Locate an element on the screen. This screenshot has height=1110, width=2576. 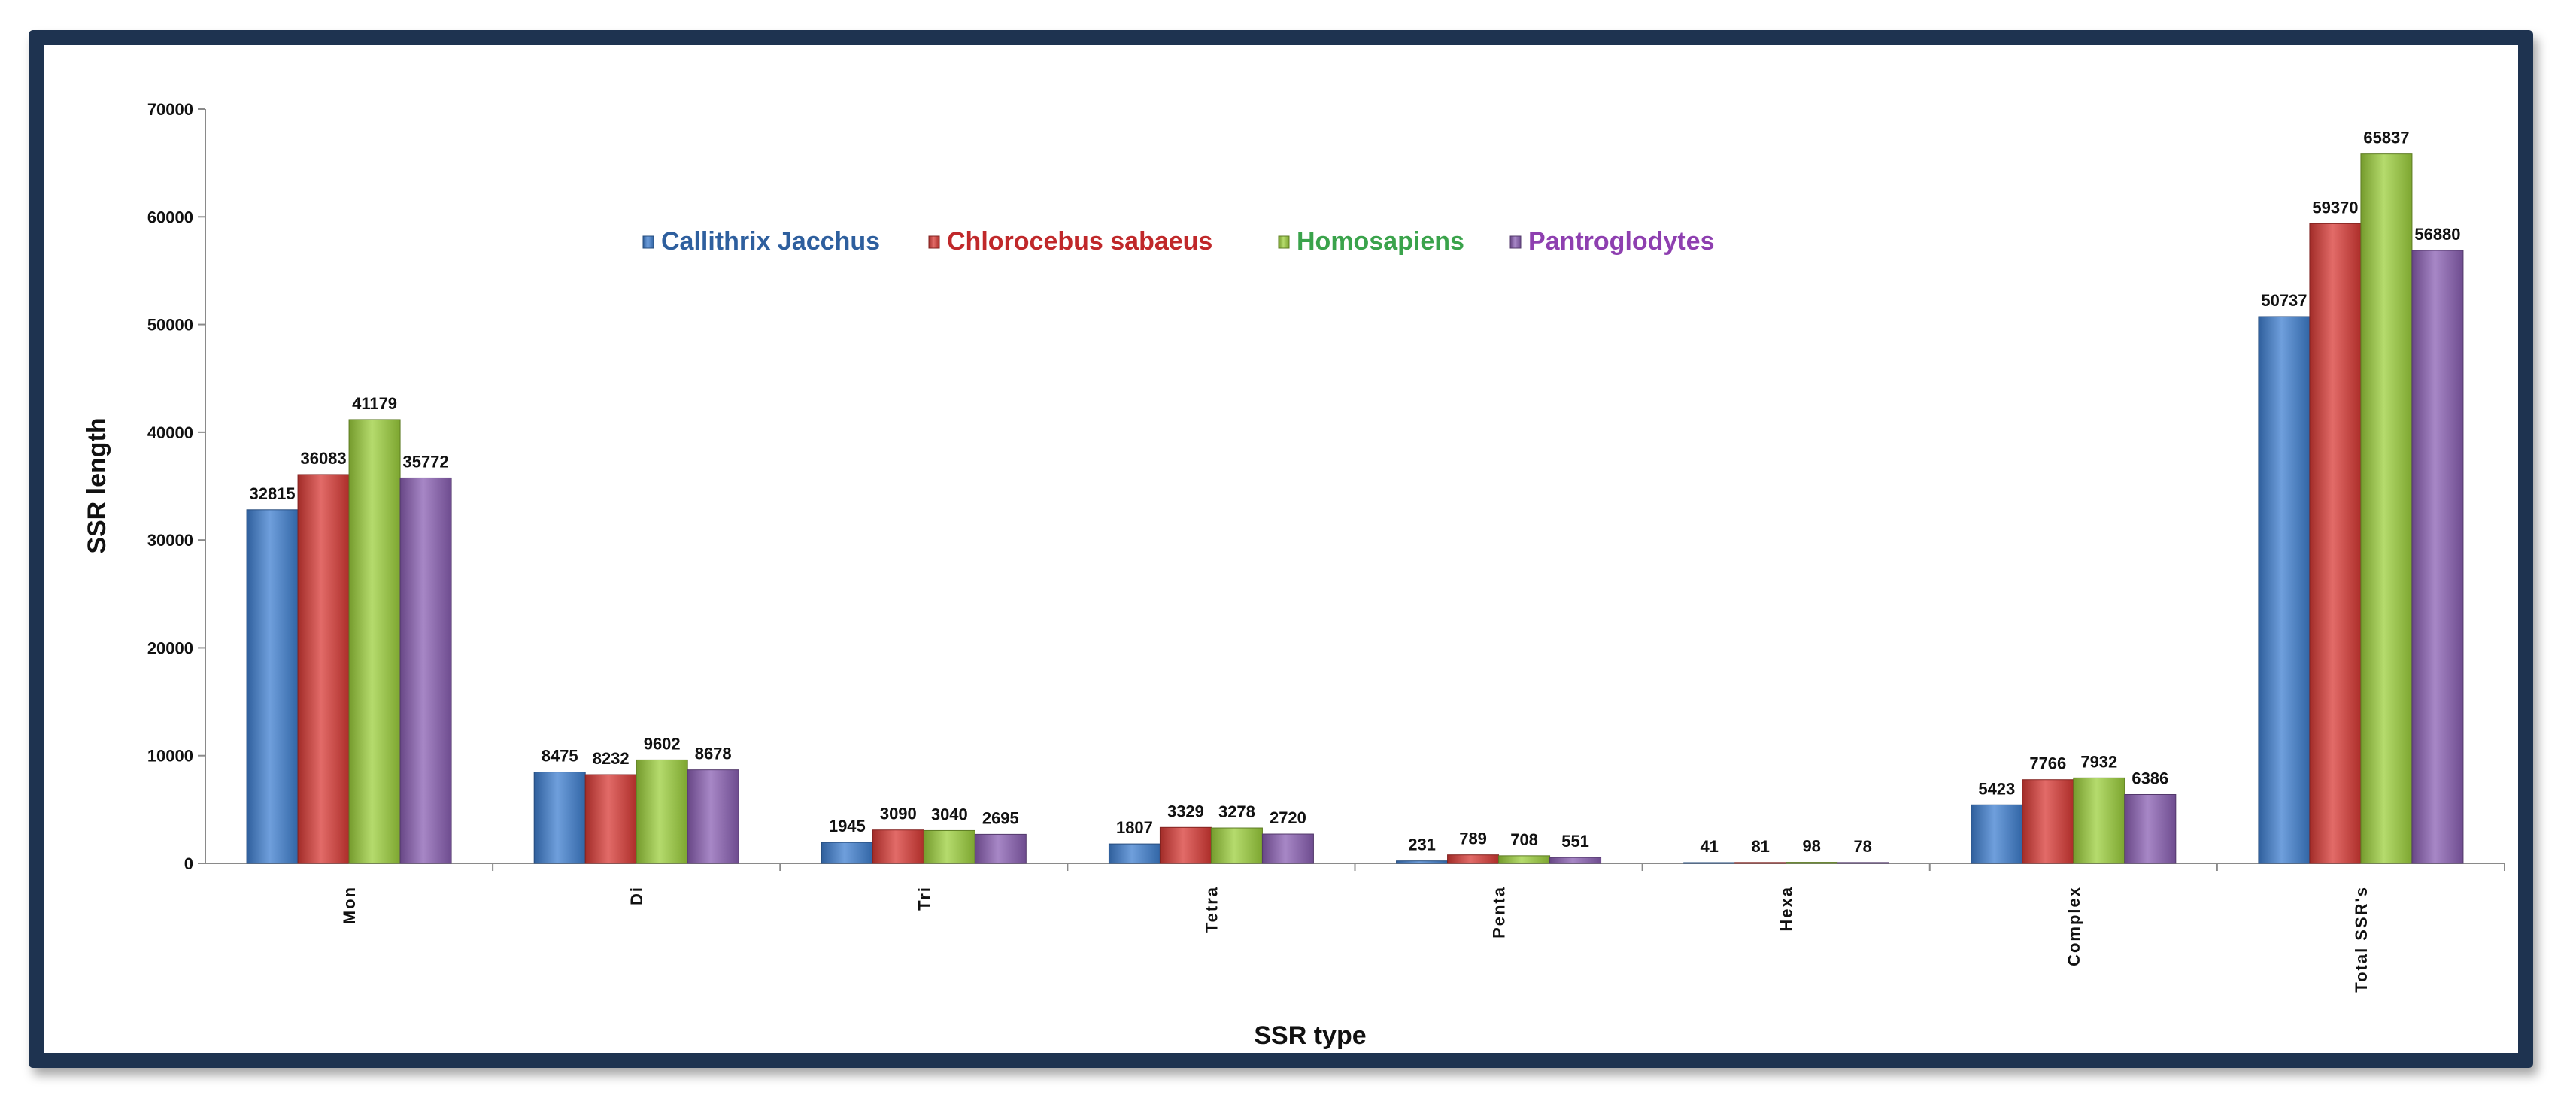
data-label: 6386 is located at coordinates (2149, 778).